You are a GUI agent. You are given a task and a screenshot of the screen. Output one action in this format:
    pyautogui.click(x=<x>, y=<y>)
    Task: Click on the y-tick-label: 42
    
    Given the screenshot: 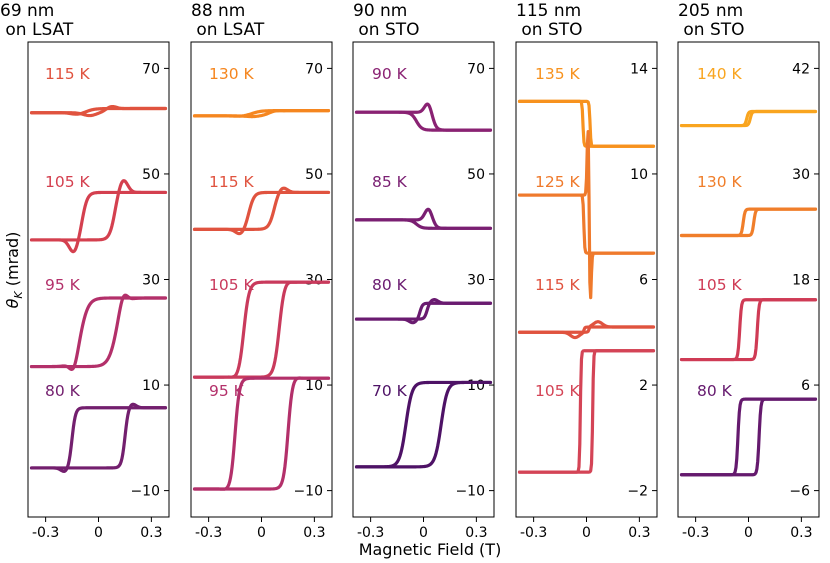 What is the action you would take?
    pyautogui.click(x=801, y=69)
    